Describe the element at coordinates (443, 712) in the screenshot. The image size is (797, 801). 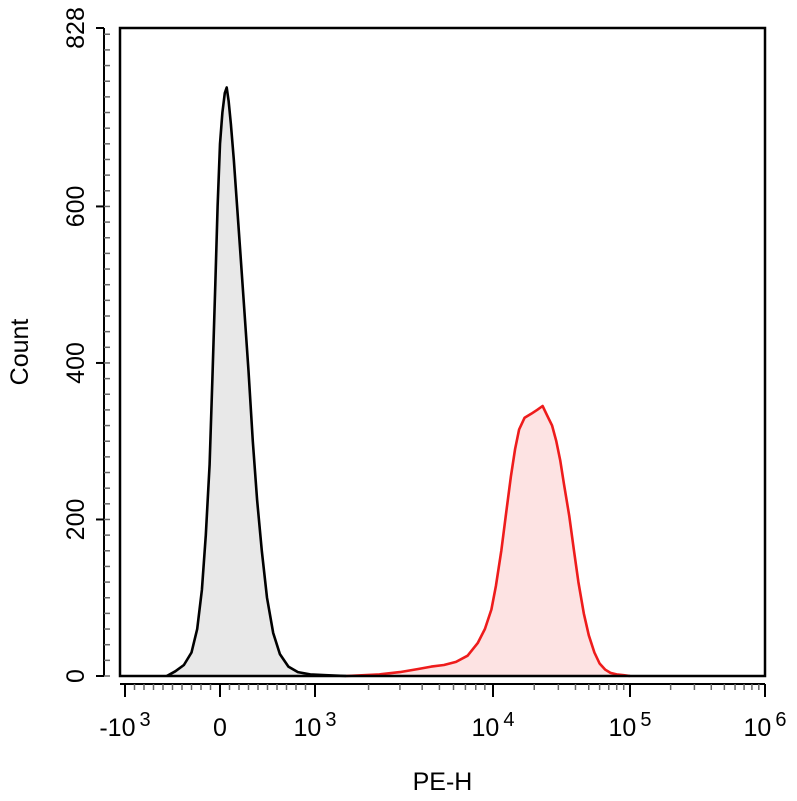
I see `x-axis: -10 3 0 10 3 10 4 10 5 10 6` at that location.